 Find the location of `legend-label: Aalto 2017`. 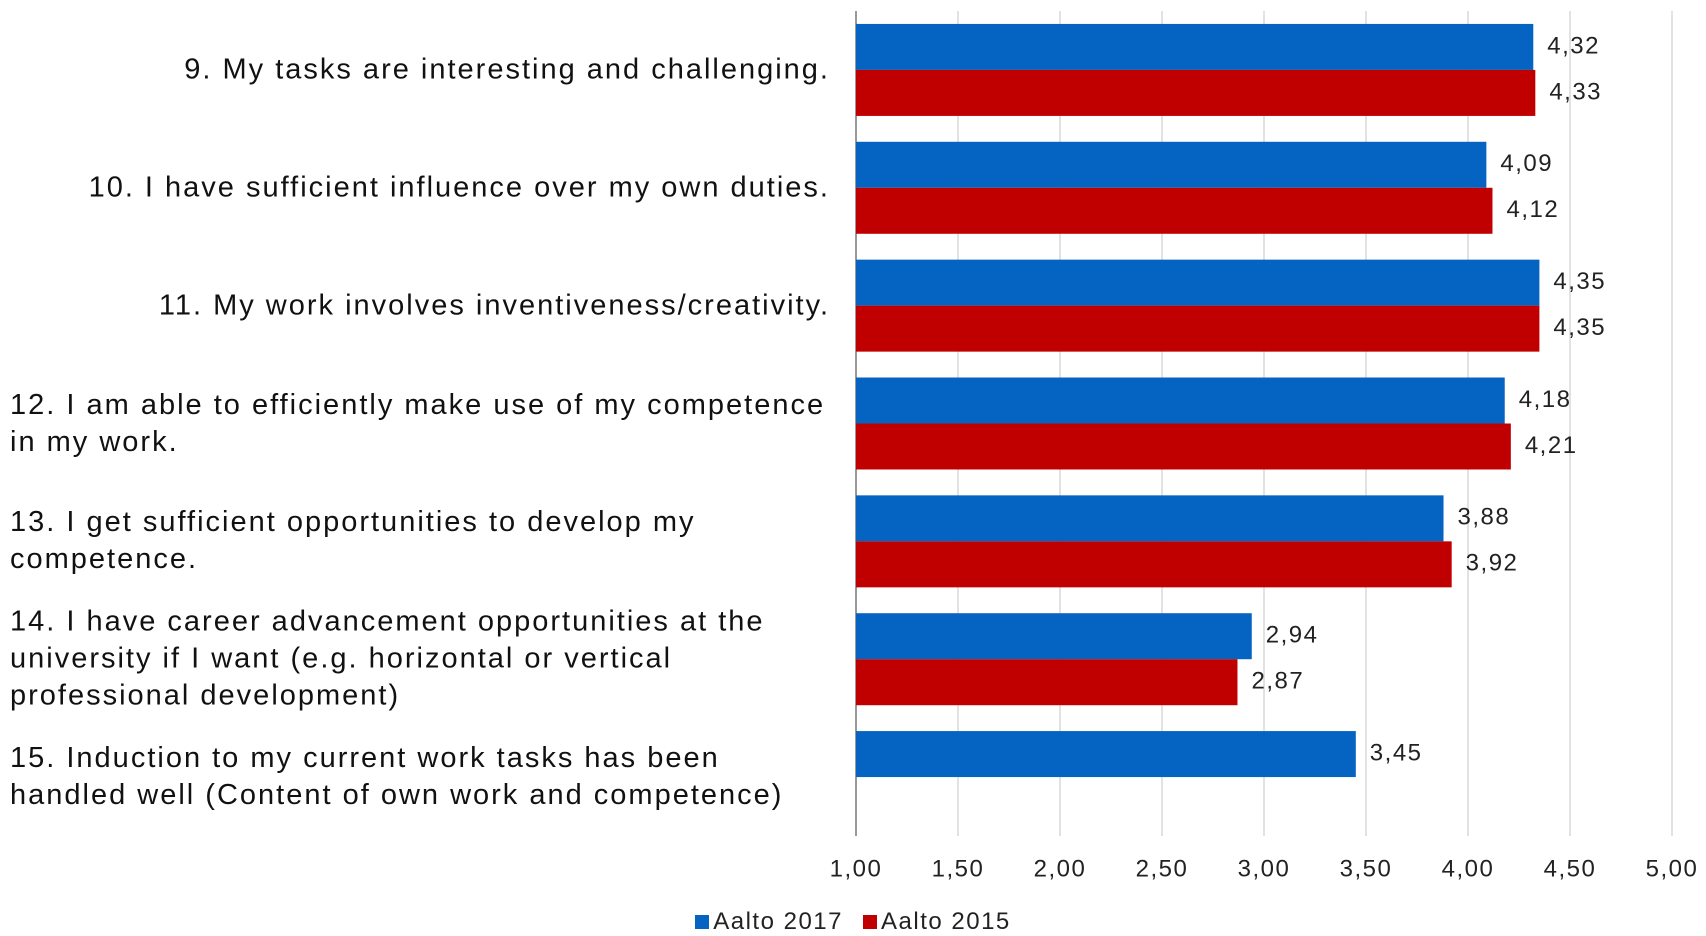

legend-label: Aalto 2017 is located at coordinates (778, 921).